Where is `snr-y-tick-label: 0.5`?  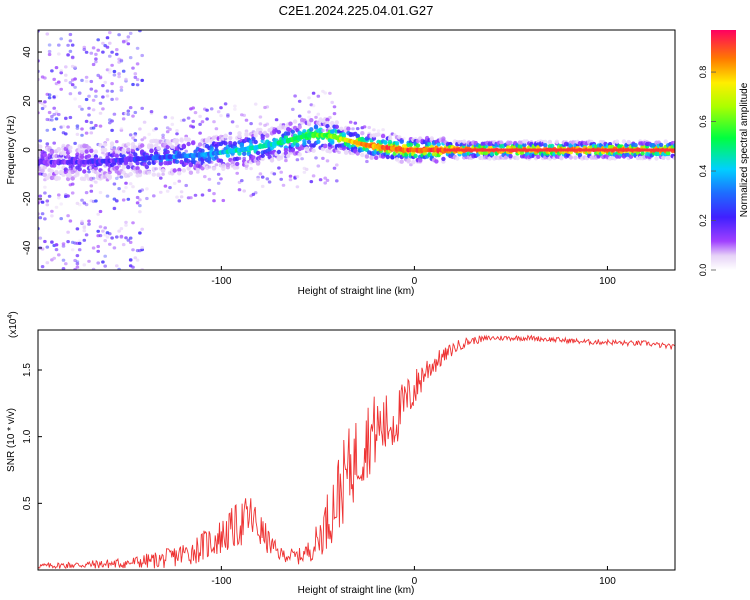 snr-y-tick-label: 0.5 is located at coordinates (27, 503).